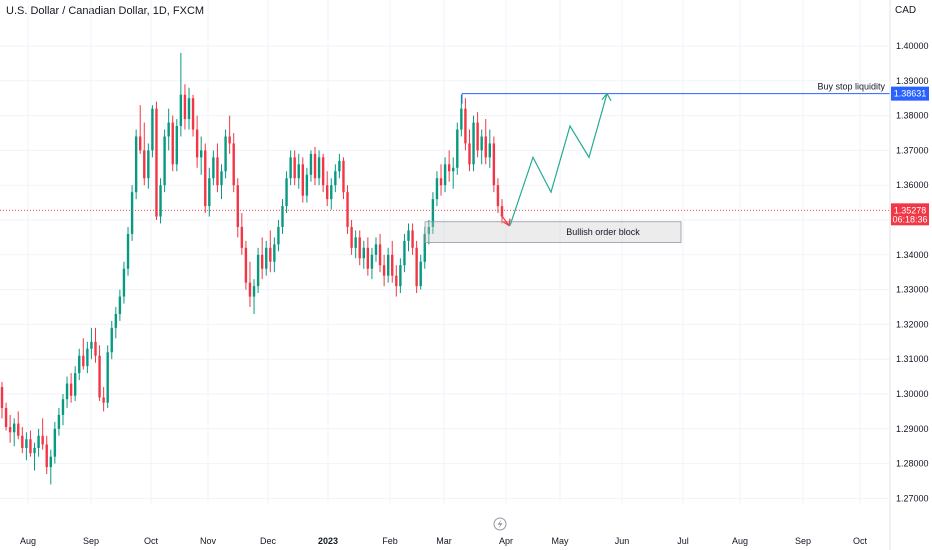 This screenshot has width=932, height=550. What do you see at coordinates (505, 220) in the screenshot?
I see `down-move-line` at bounding box center [505, 220].